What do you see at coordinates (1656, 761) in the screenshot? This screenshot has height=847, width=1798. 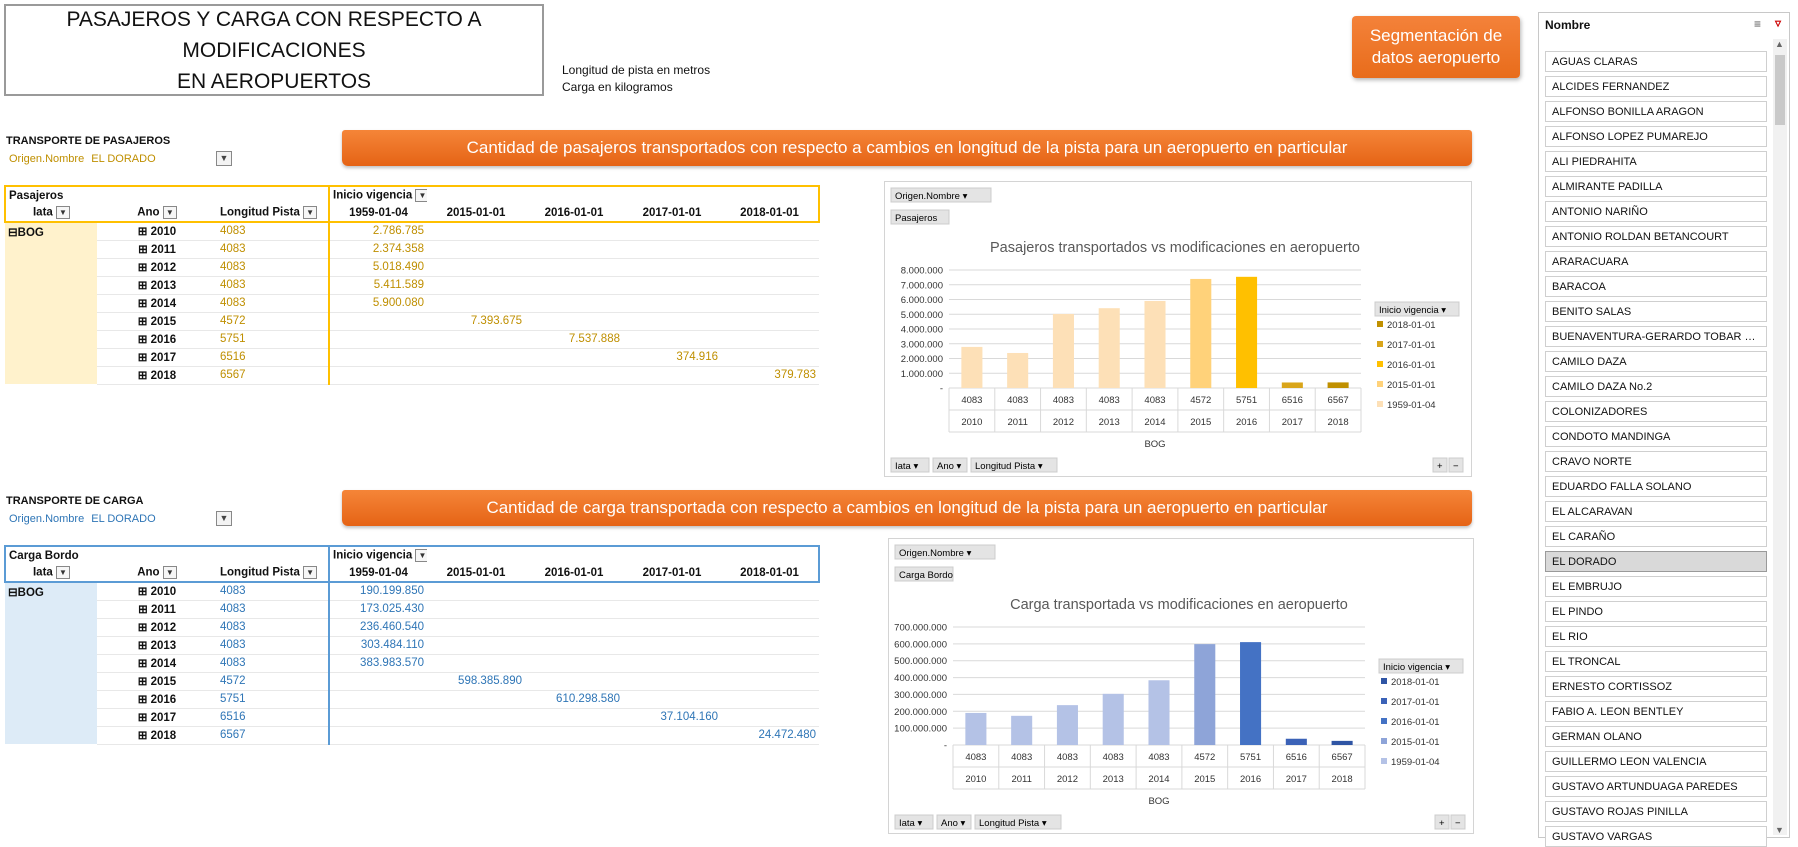 I see `slicer-item: GUILLERMO LEON VALENCIA` at bounding box center [1656, 761].